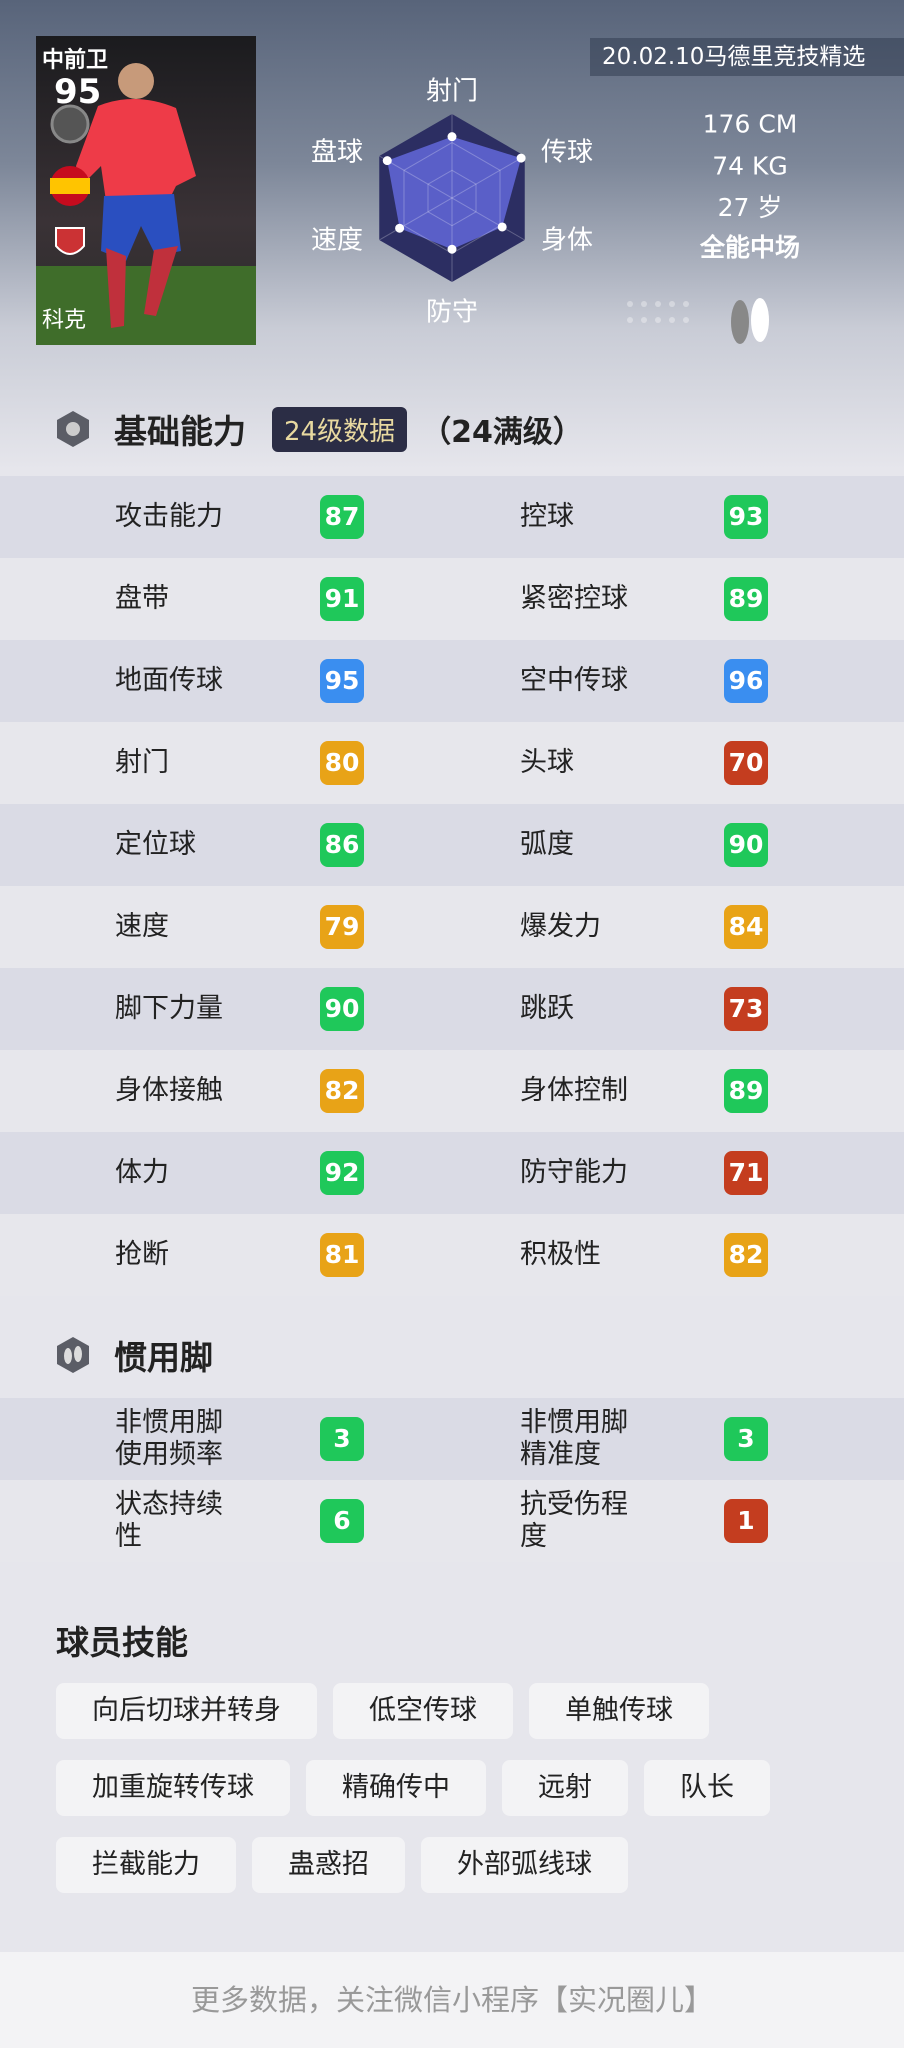 Image resolution: width=904 pixels, height=2048 pixels. I want to click on skills-section-header: 球员技能, so click(122, 1640).